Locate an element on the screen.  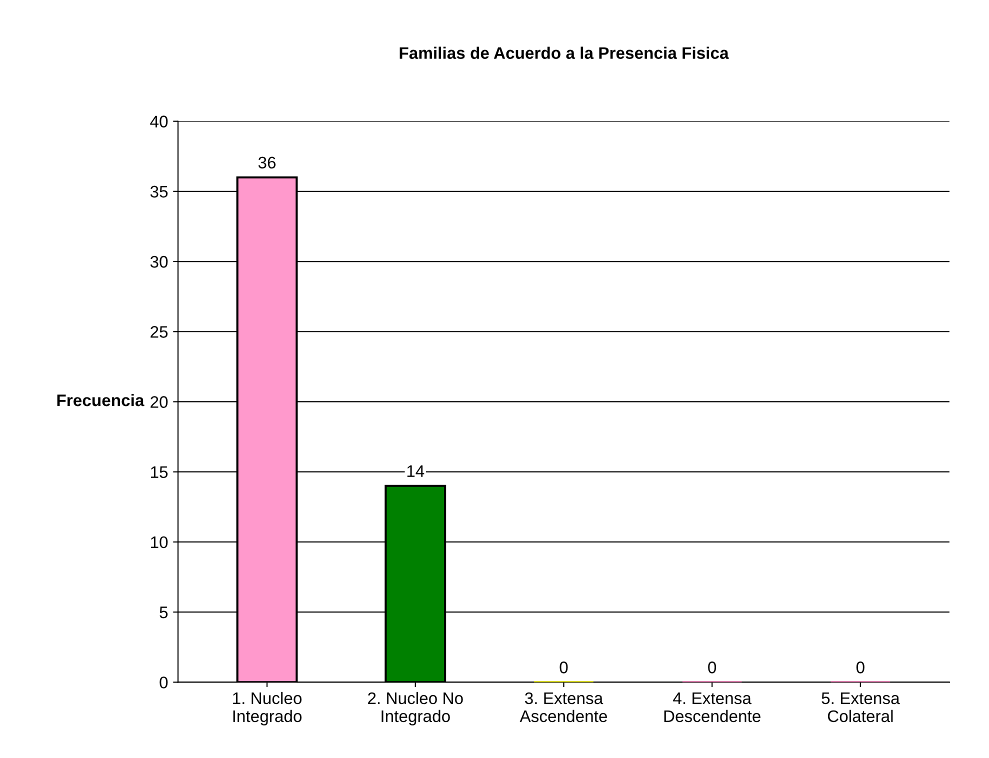
y-tick-label: 25 is located at coordinates (159, 332).